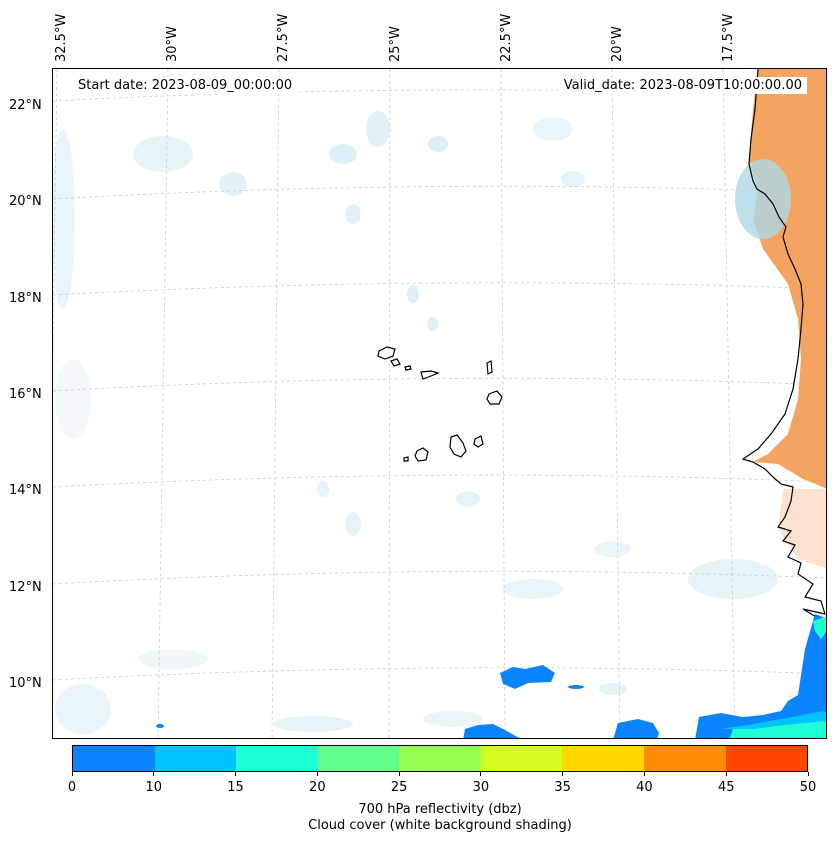 This screenshot has width=837, height=843. What do you see at coordinates (644, 787) in the screenshot?
I see `colorbar-tick-label-7: 40` at bounding box center [644, 787].